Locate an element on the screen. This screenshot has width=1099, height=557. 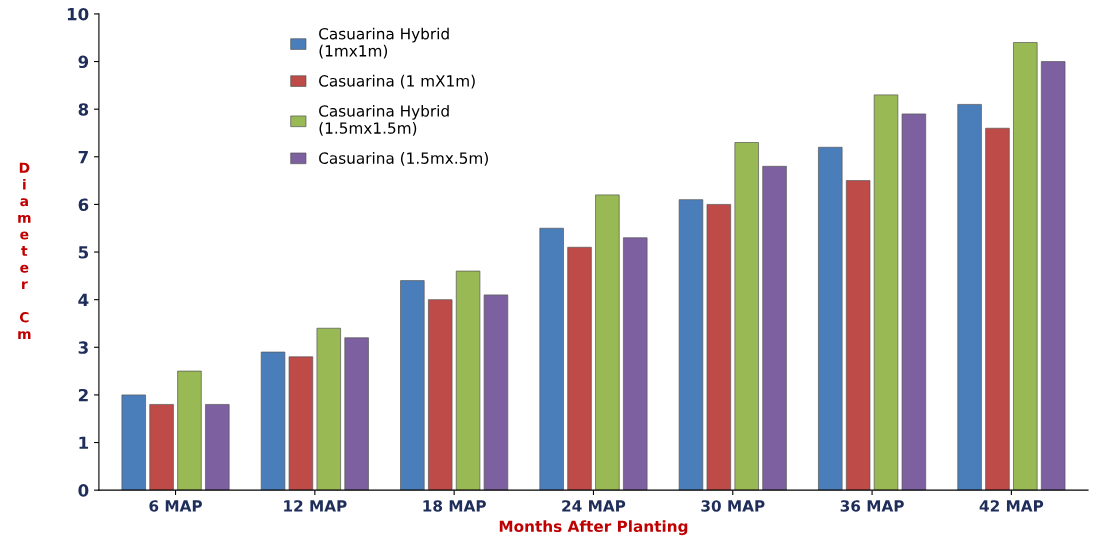
x-axis-title: Months After Planting is located at coordinates (593, 528).